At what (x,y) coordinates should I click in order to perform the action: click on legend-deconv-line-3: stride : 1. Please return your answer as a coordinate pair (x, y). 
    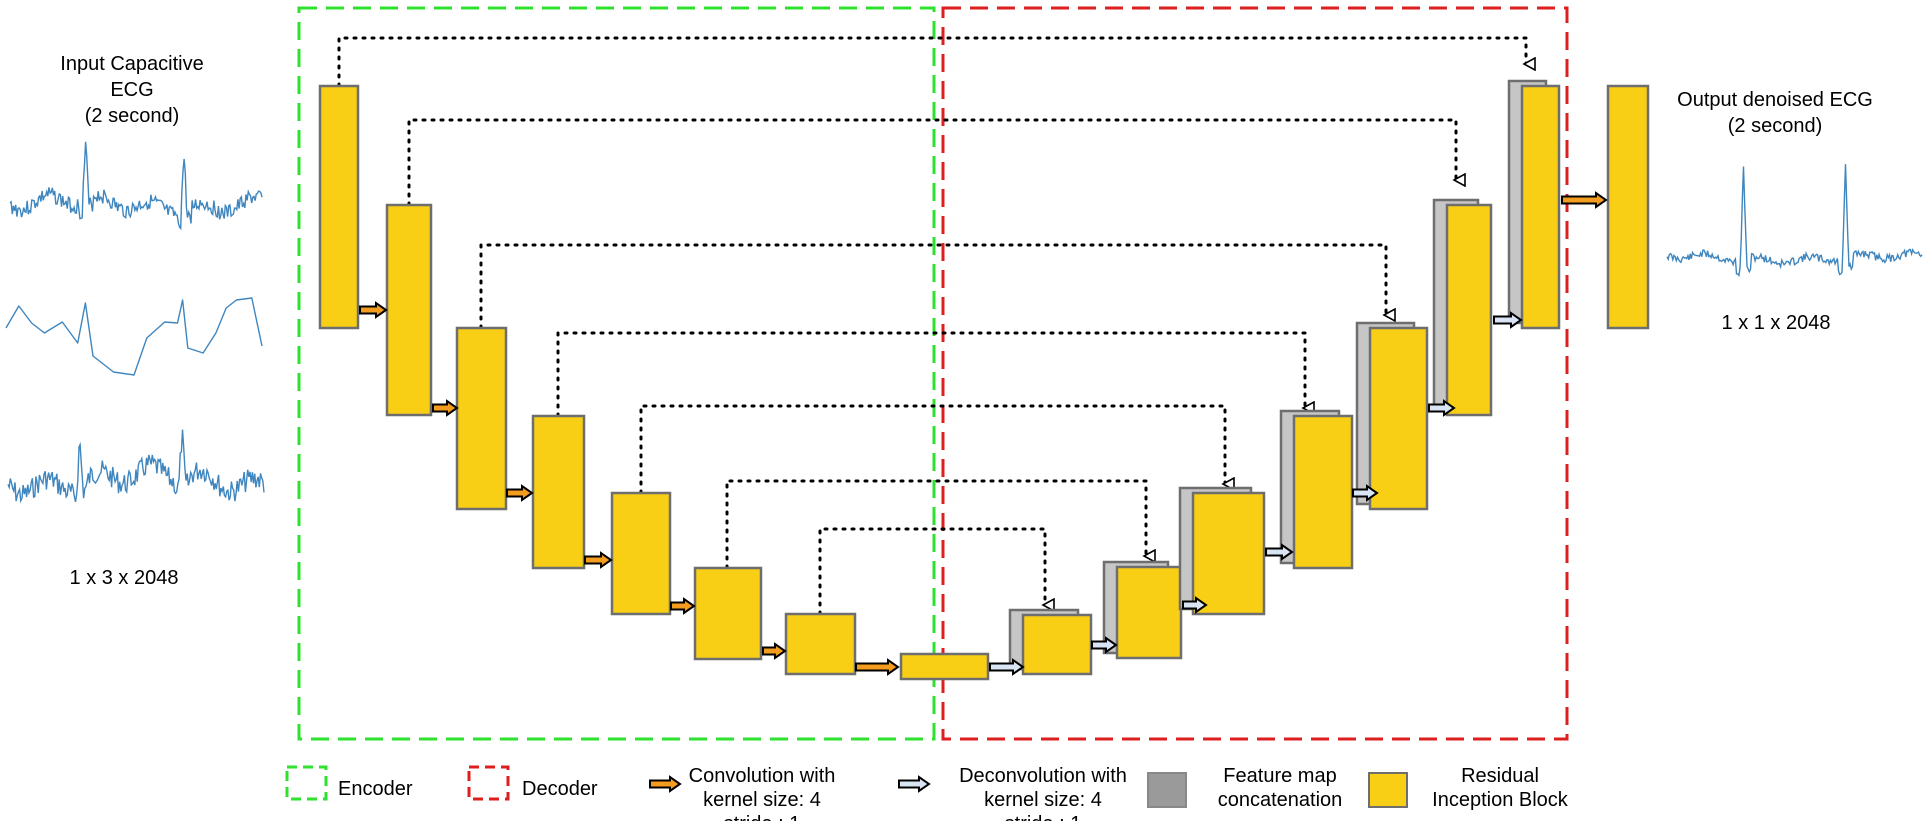
    Looking at the image, I should click on (1043, 817).